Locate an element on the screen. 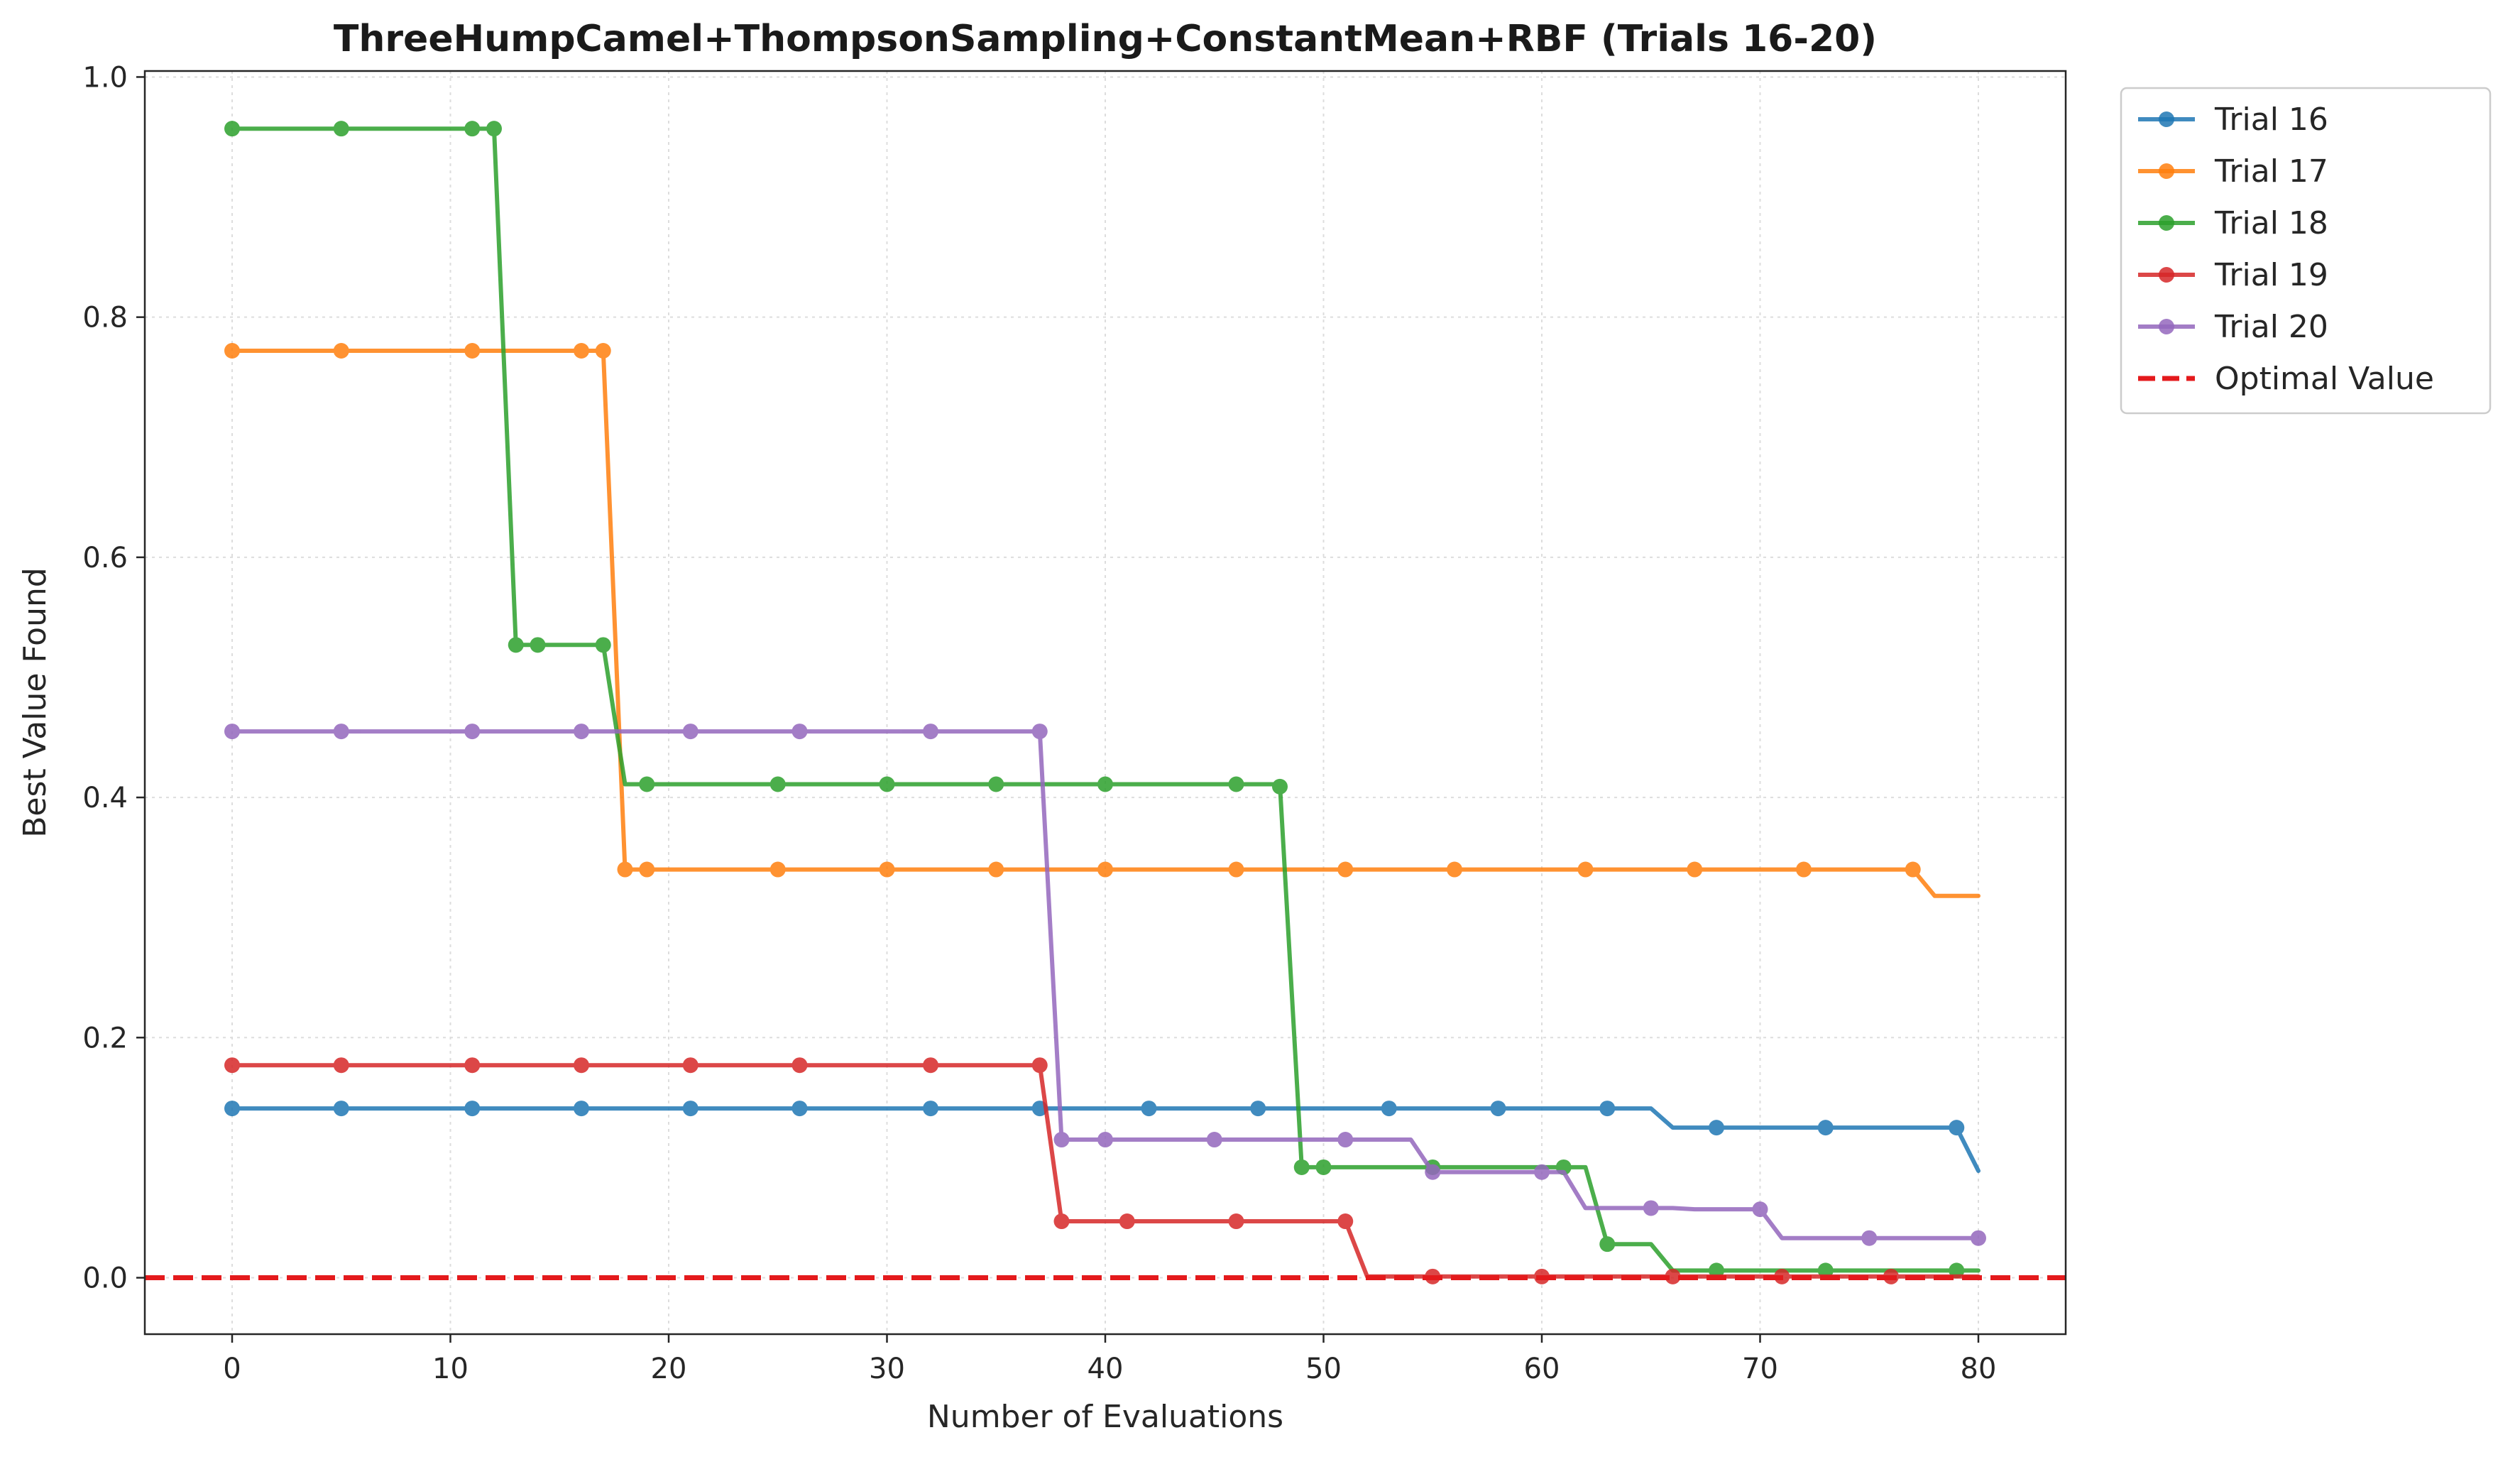 Image resolution: width=2520 pixels, height=1457 pixels. y-tick-label: 1.0 is located at coordinates (105, 77).